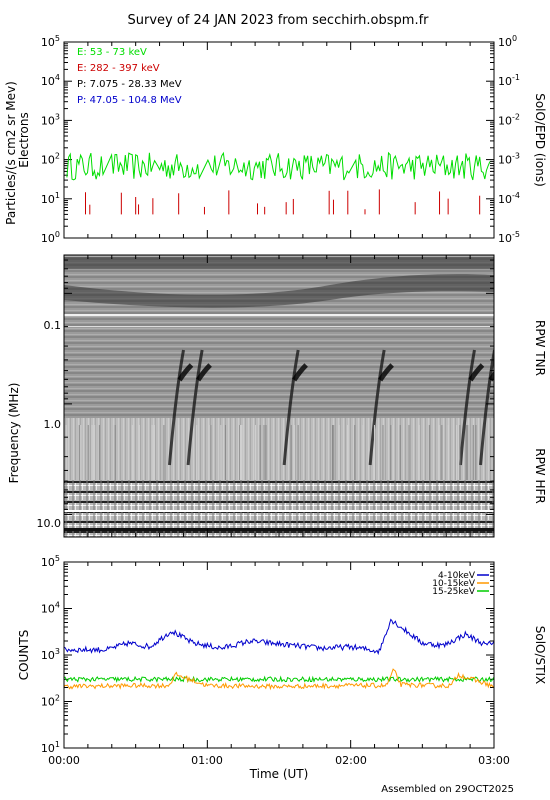 The width and height of the screenshot is (550, 800). Describe the element at coordinates (507, 41) in the screenshot. I see `epd-right-tick-label: 10⁰` at that location.